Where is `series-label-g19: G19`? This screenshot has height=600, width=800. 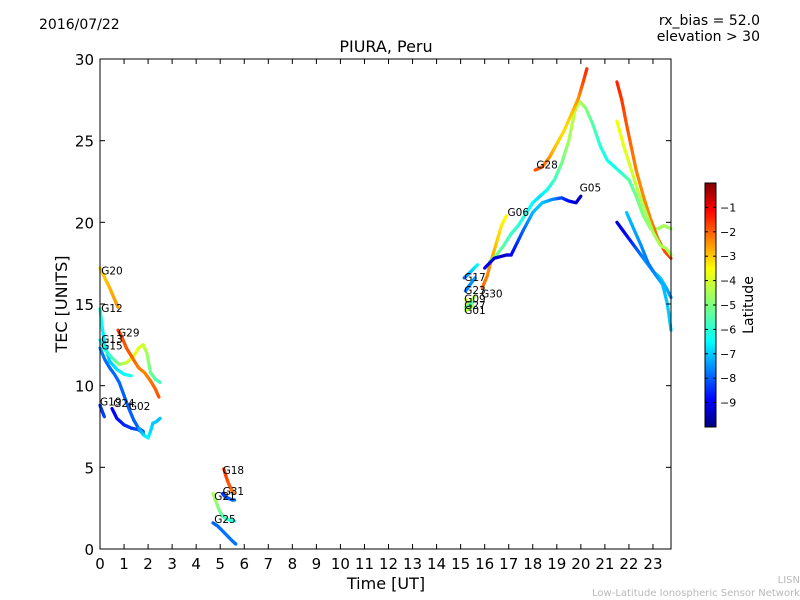
series-label-g19: G19 is located at coordinates (111, 402).